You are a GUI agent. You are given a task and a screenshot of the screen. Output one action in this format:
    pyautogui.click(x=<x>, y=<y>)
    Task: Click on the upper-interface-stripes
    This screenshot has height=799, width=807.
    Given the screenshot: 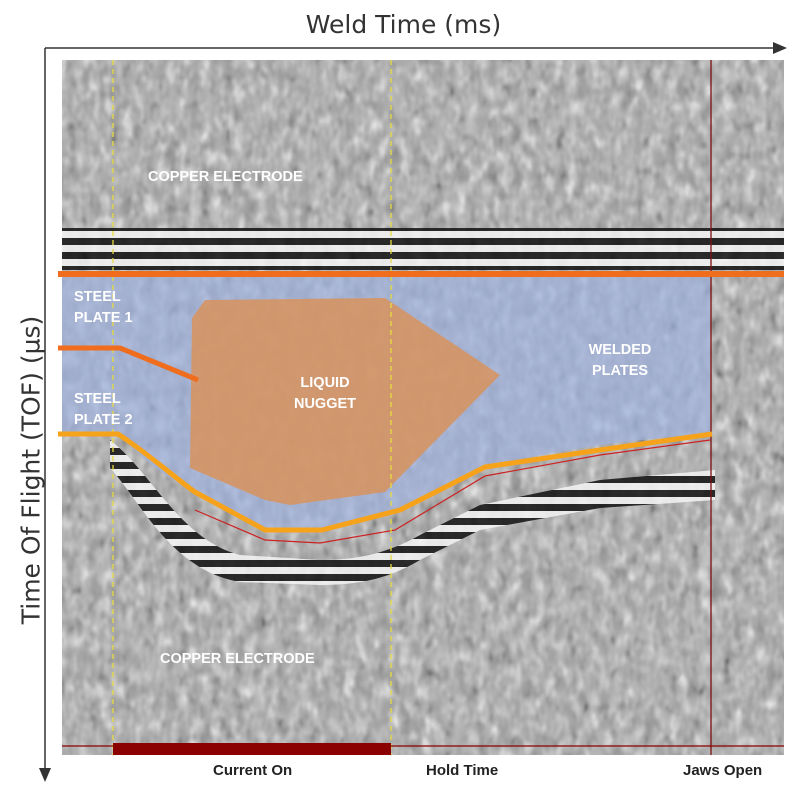 What is the action you would take?
    pyautogui.click(x=423, y=249)
    